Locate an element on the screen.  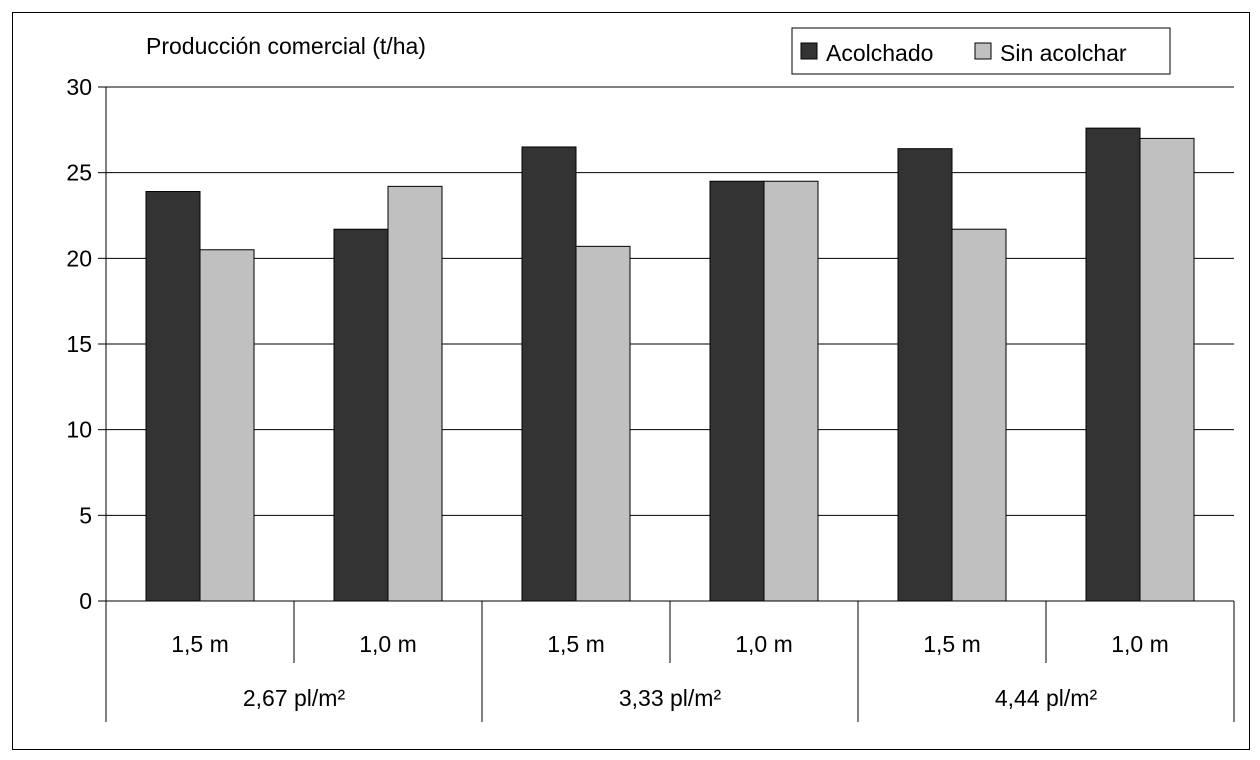
y-tick-label: 0 is located at coordinates (85, 601).